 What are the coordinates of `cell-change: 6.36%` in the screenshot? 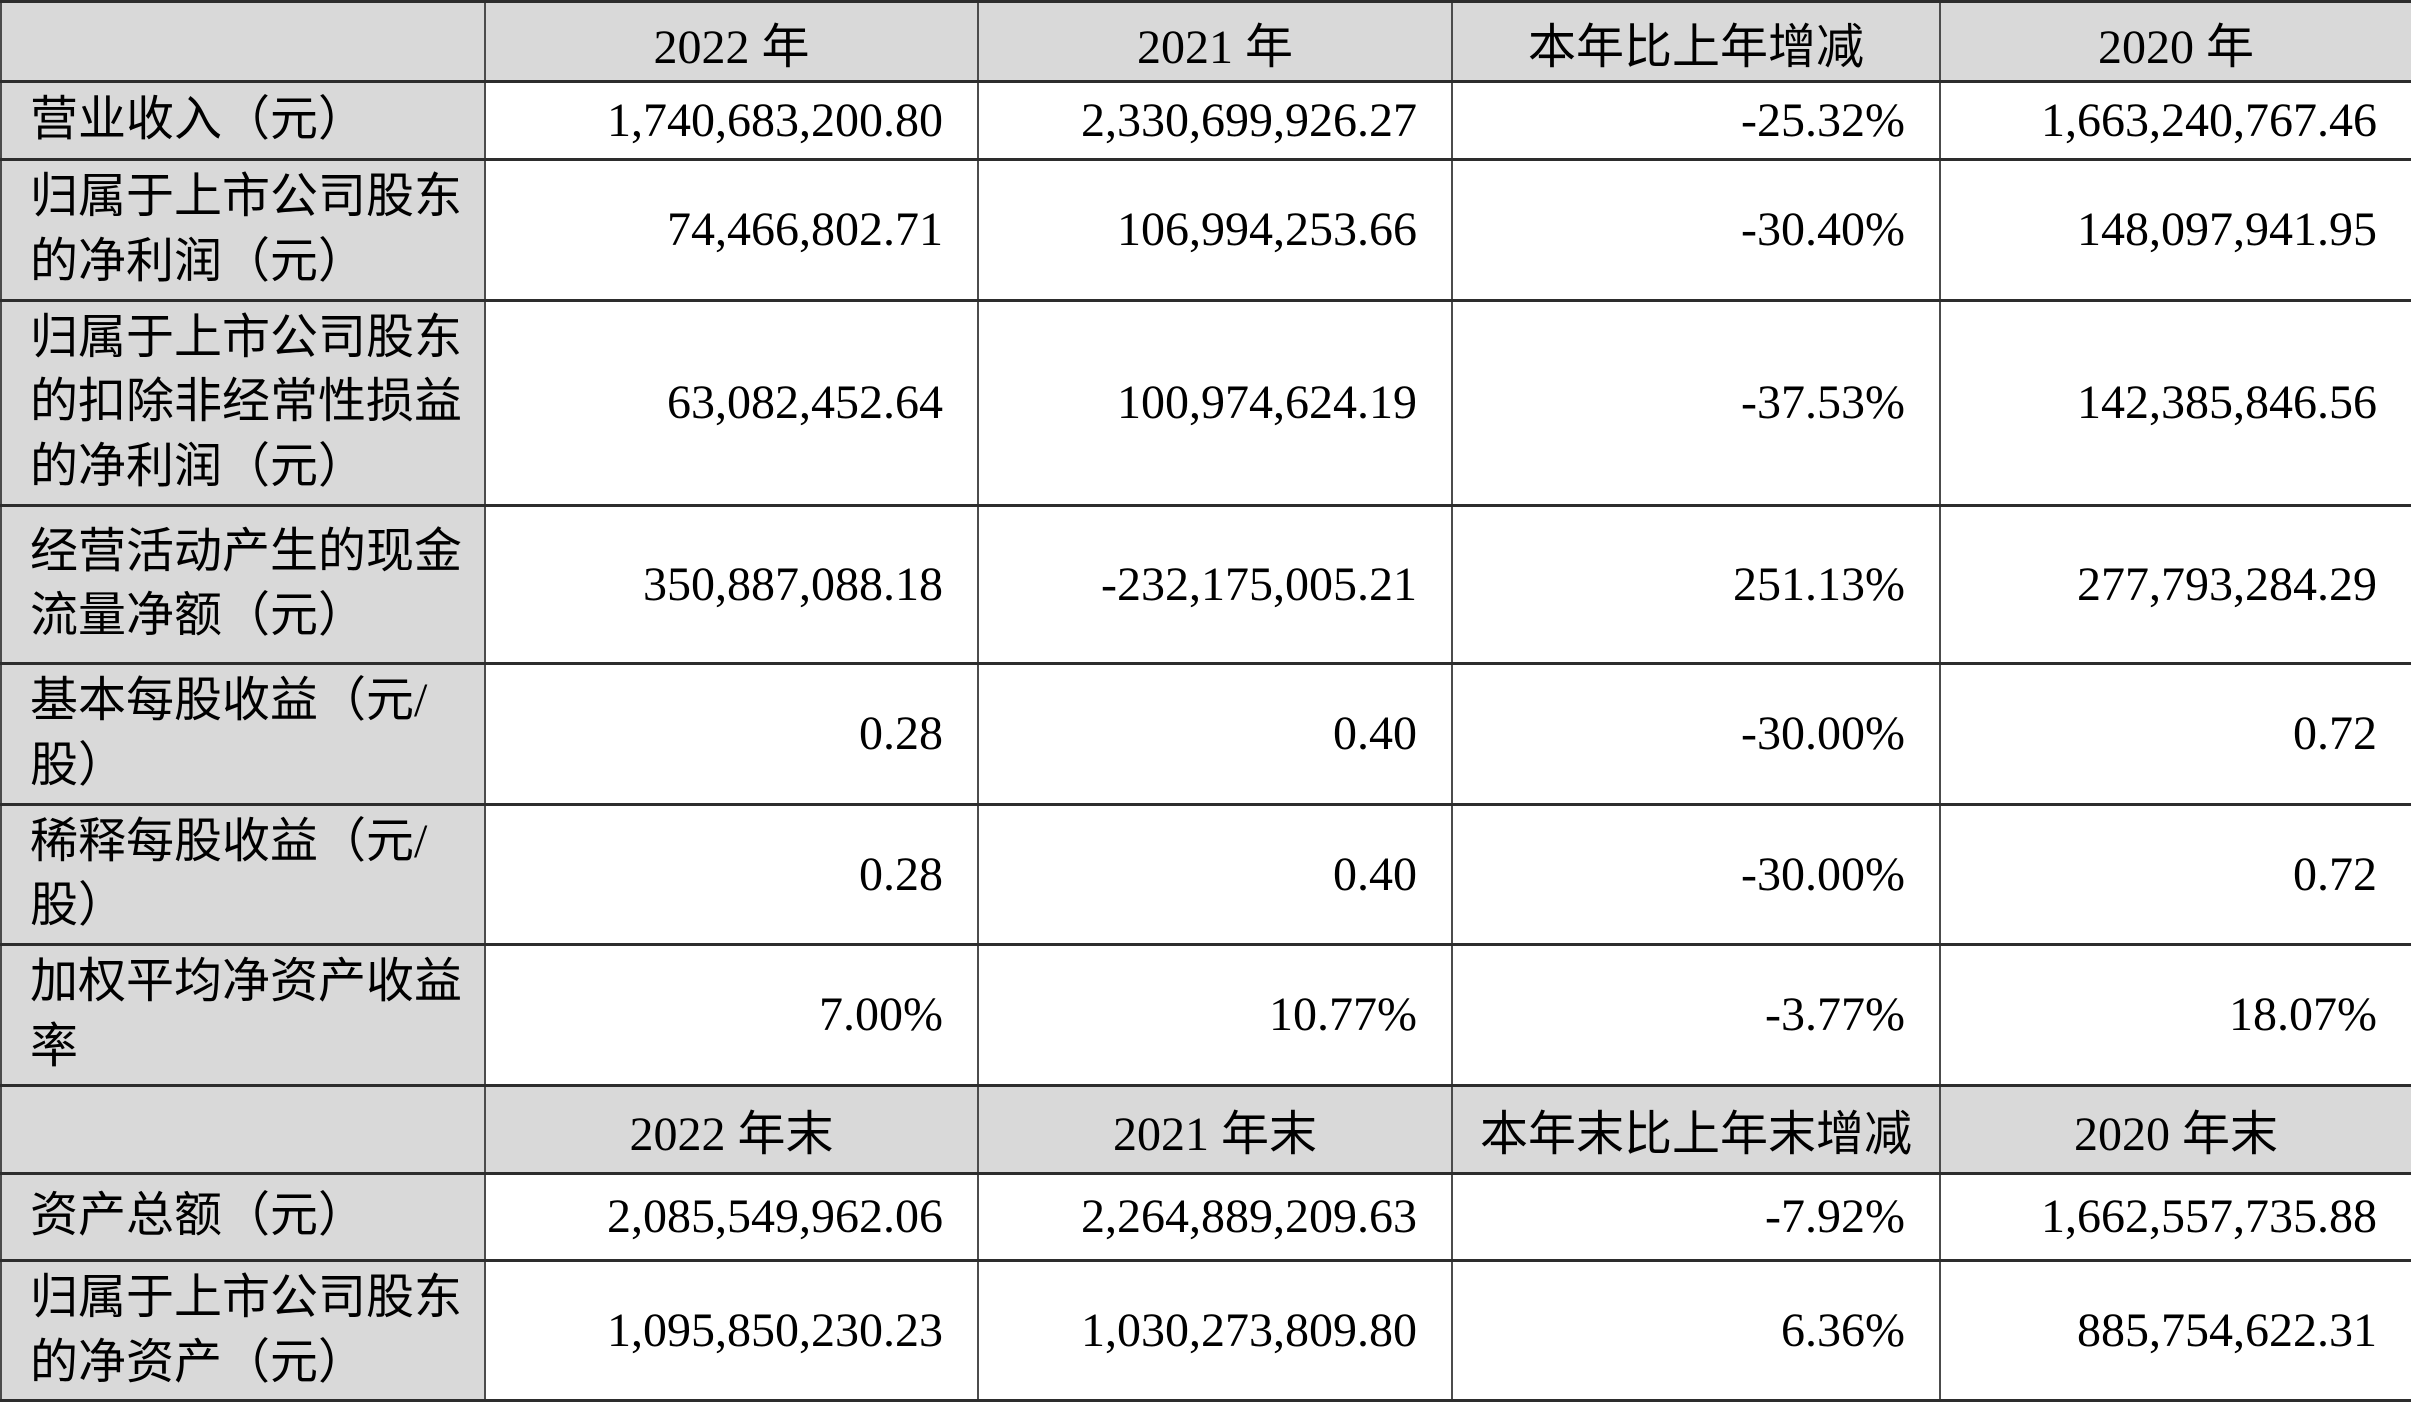 It's located at (1696, 1330).